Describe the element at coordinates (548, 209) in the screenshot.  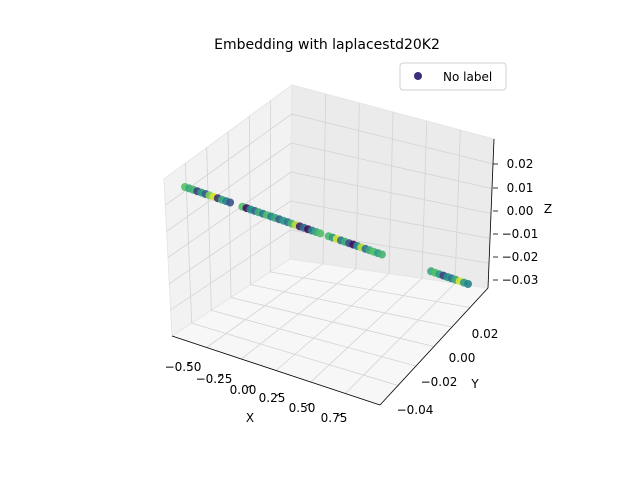
I see `z-axis-label: Z` at that location.